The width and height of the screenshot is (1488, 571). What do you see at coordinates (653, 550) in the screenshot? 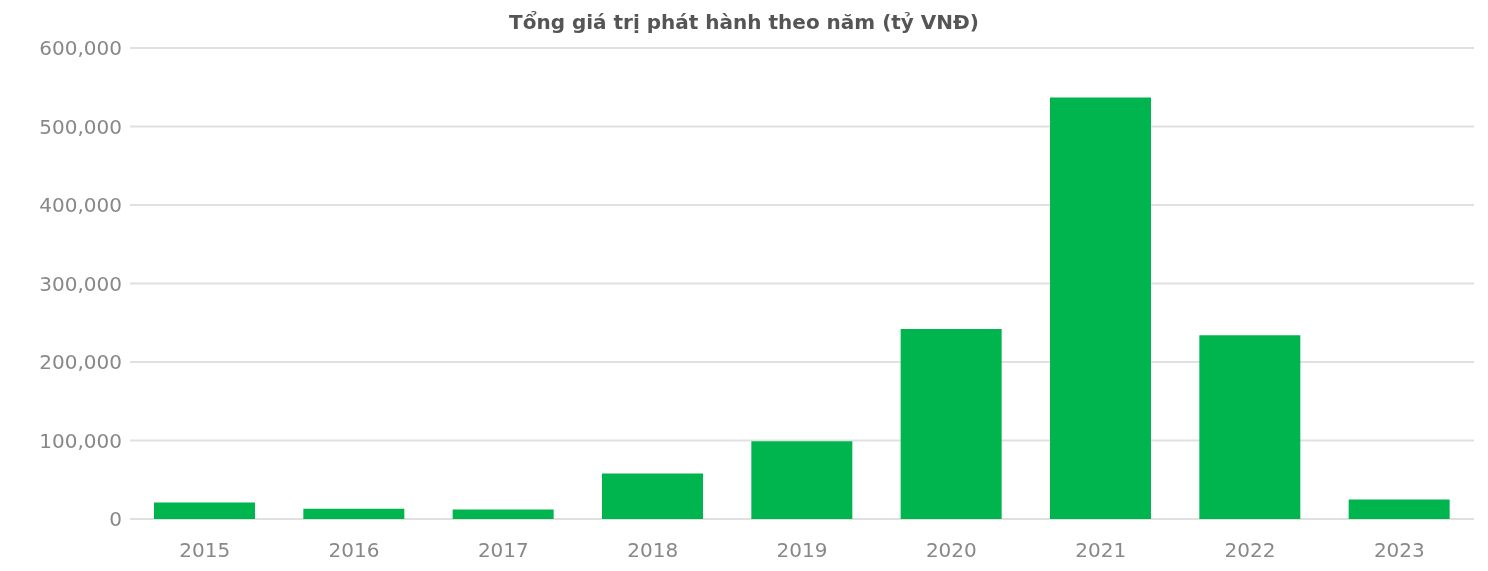
I see `x-tick-label: 2018` at bounding box center [653, 550].